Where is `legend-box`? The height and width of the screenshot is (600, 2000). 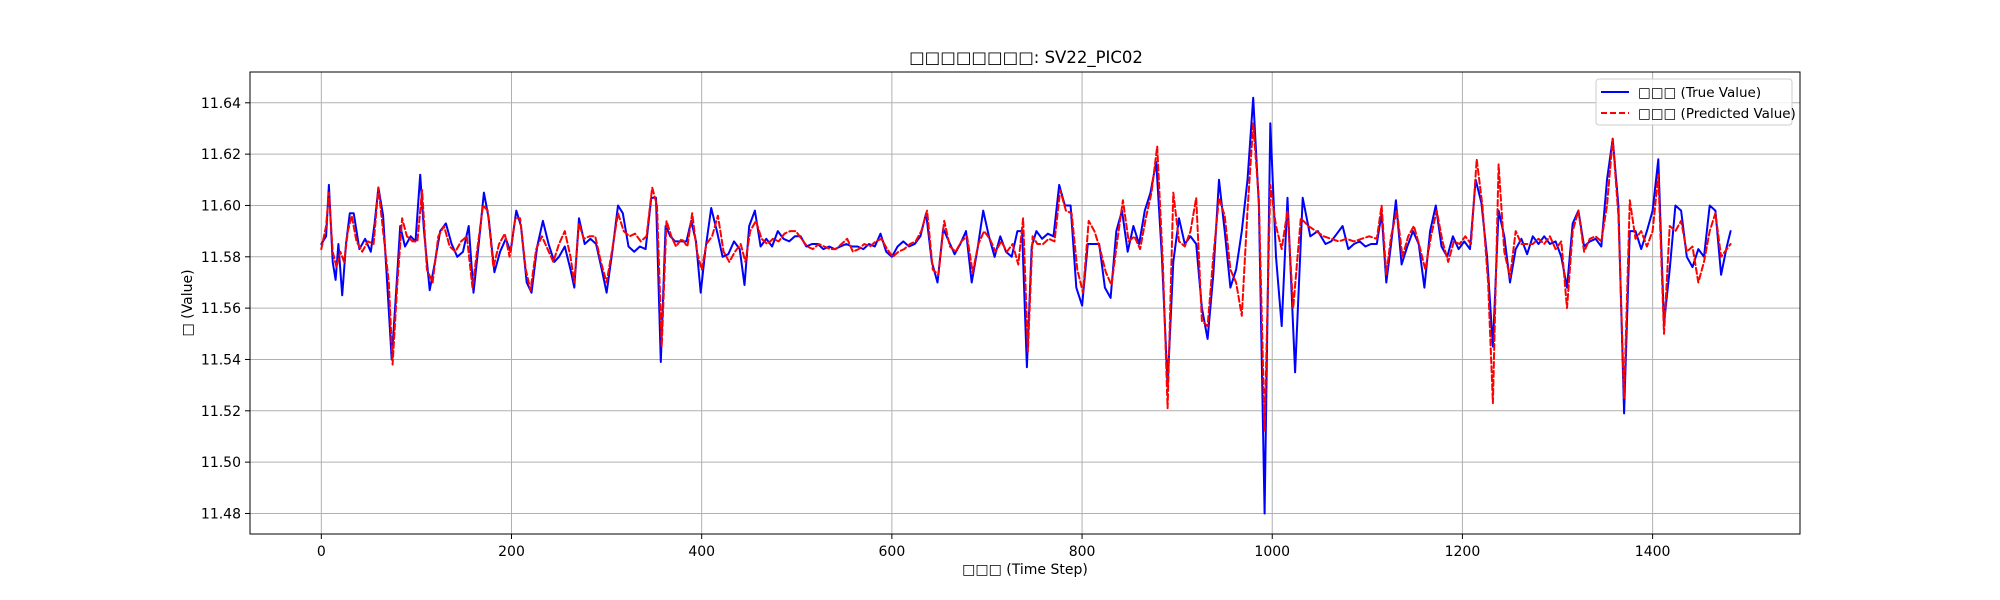
legend-box is located at coordinates (1694, 102).